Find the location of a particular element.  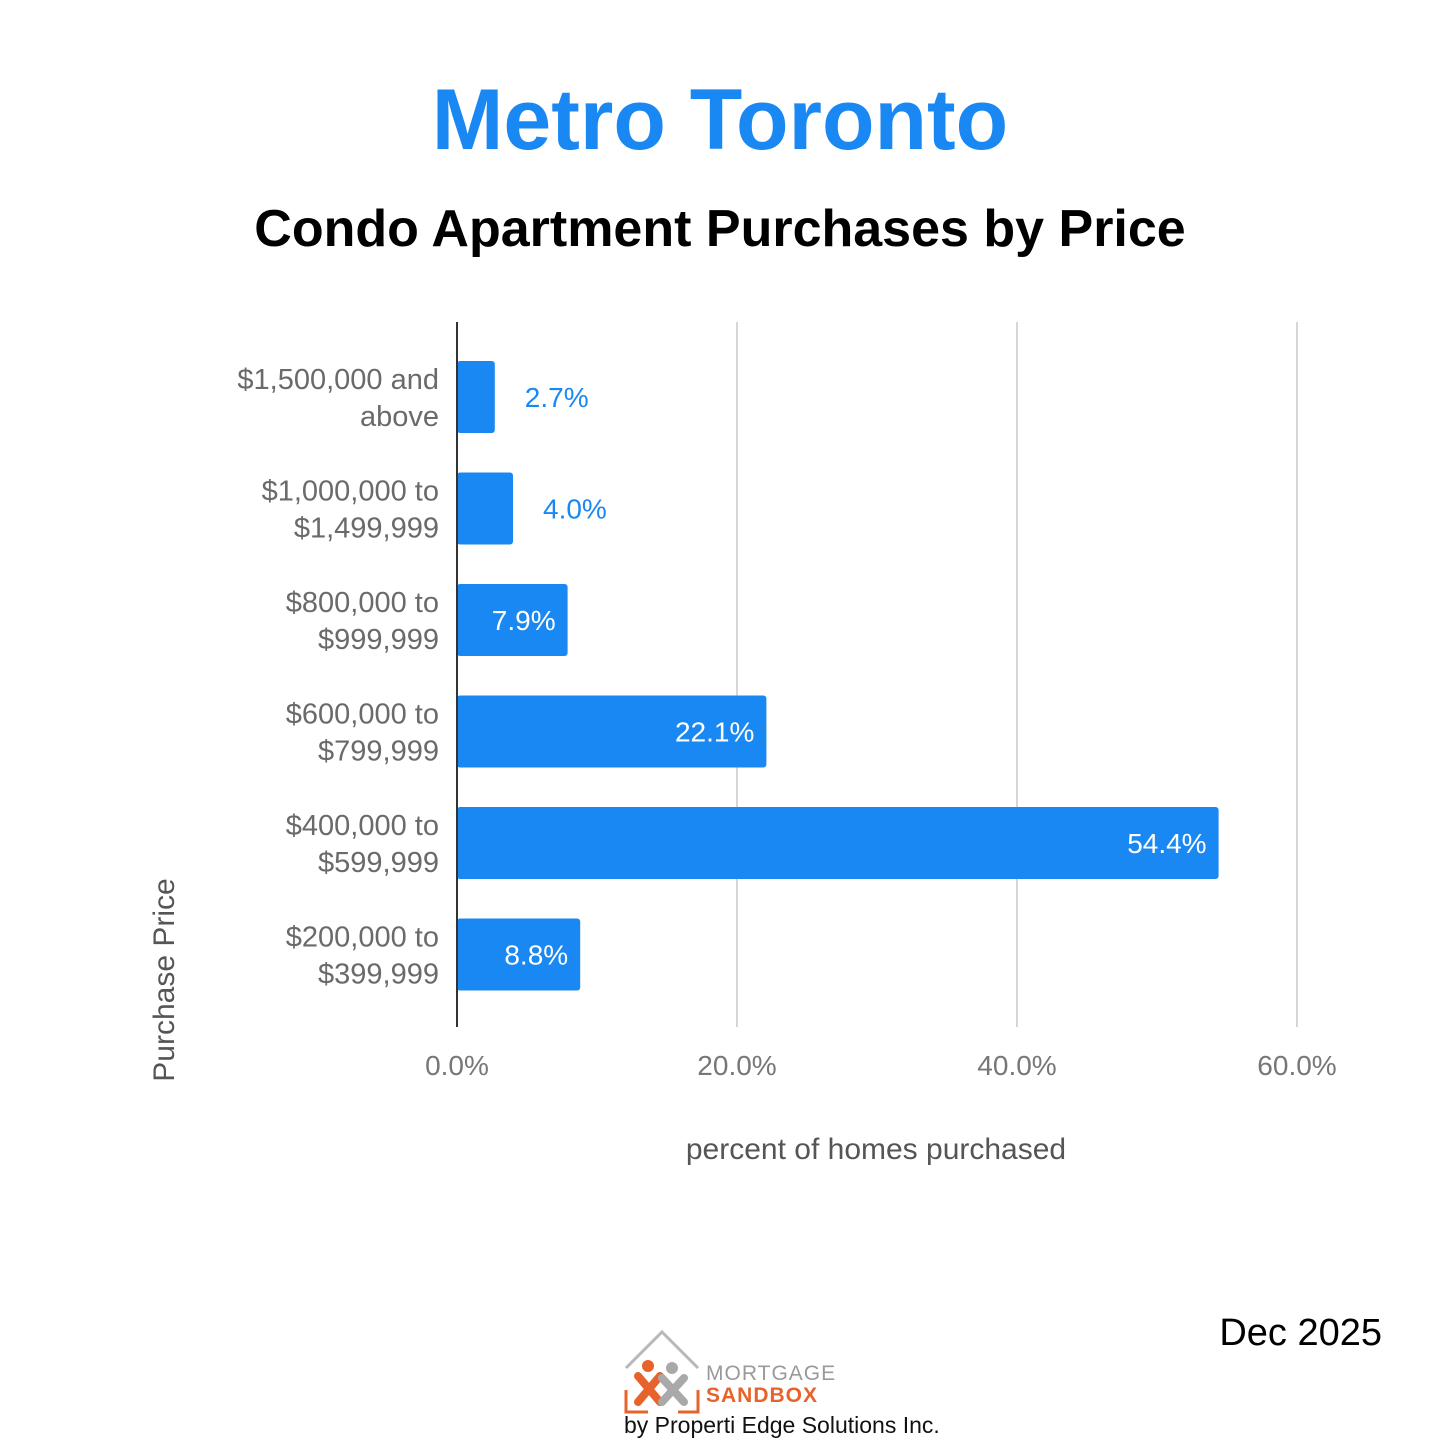

y-category-label: $799,999 is located at coordinates (378, 752).